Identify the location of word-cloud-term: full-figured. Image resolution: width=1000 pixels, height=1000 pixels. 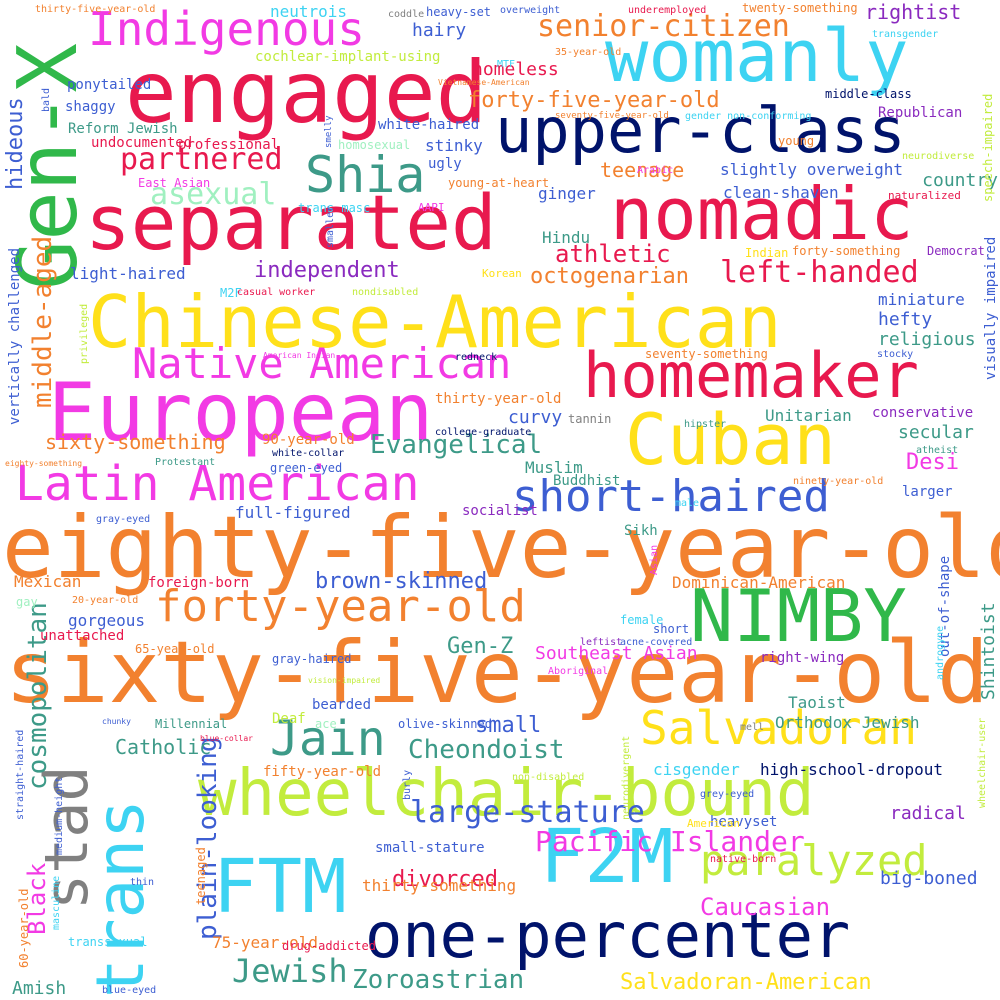
(293, 512).